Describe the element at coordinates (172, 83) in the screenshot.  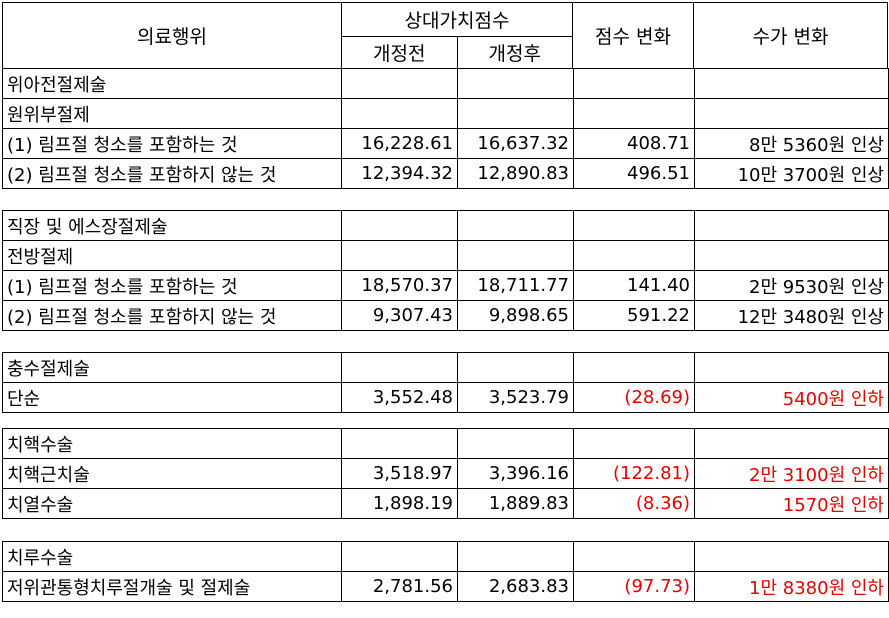
I see `row-procedure: 위아전절제술` at that location.